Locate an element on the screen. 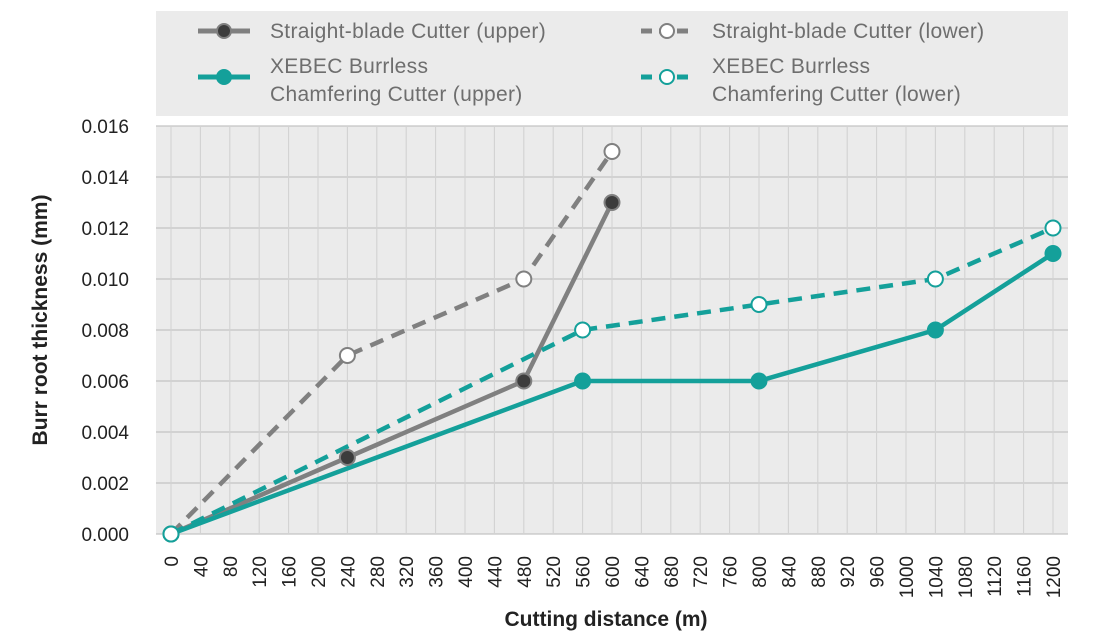 The image size is (1095, 641). legend-item-straight-upper: Straight-blade Cutter (upper) is located at coordinates (372, 31).